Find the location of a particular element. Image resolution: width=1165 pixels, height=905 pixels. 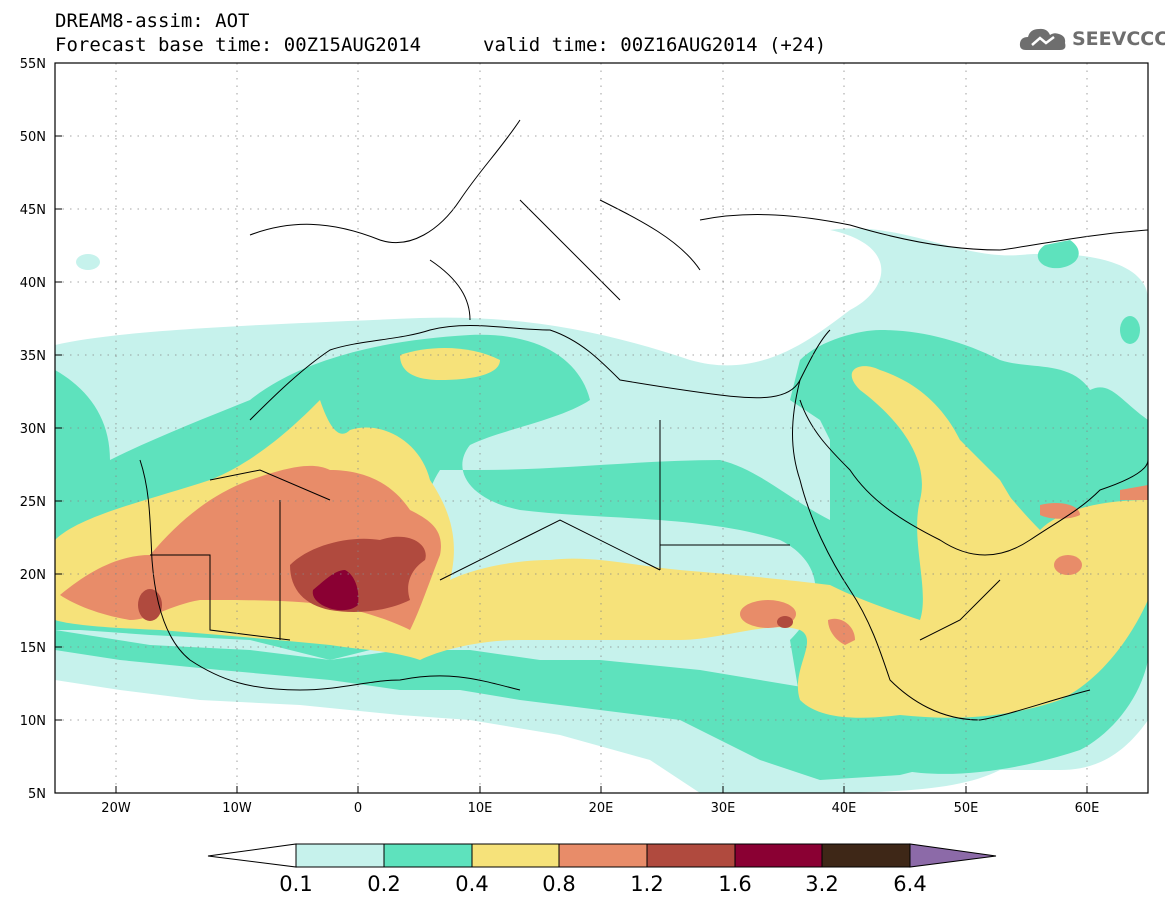

lon-label: 10W is located at coordinates (237, 808).